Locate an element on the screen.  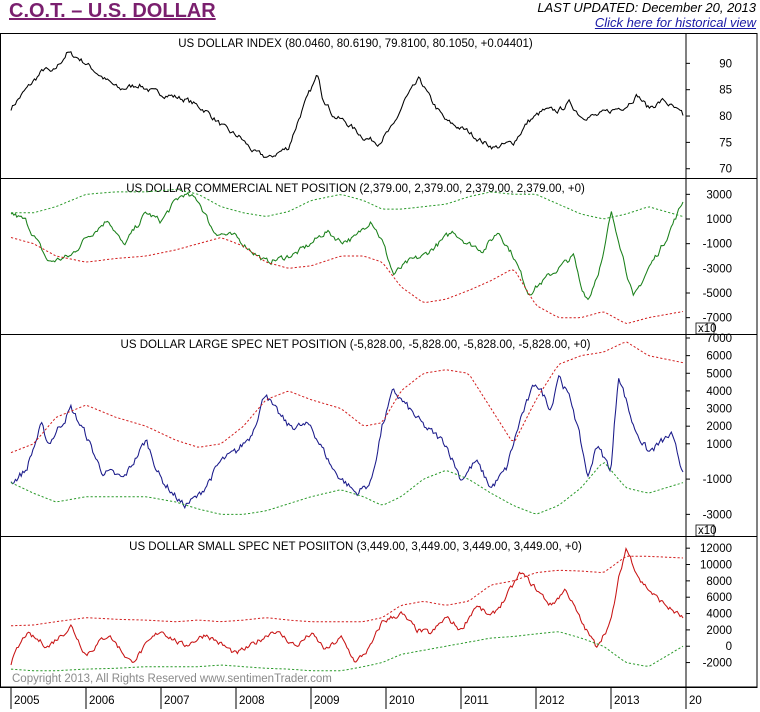
x-tick-label: 2005 is located at coordinates (27, 701).